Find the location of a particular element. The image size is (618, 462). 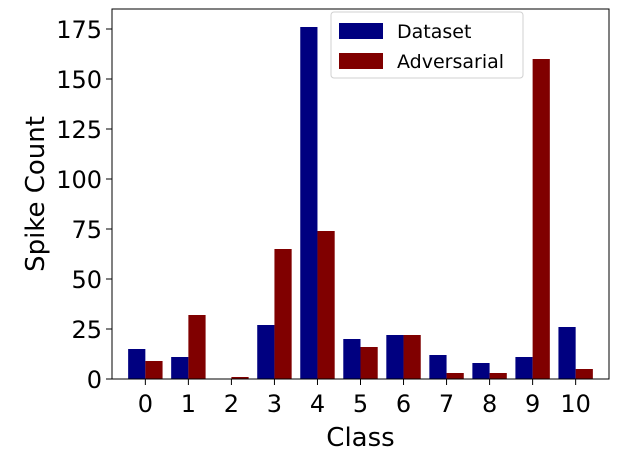

x-tick-label: 6 is located at coordinates (403, 404).